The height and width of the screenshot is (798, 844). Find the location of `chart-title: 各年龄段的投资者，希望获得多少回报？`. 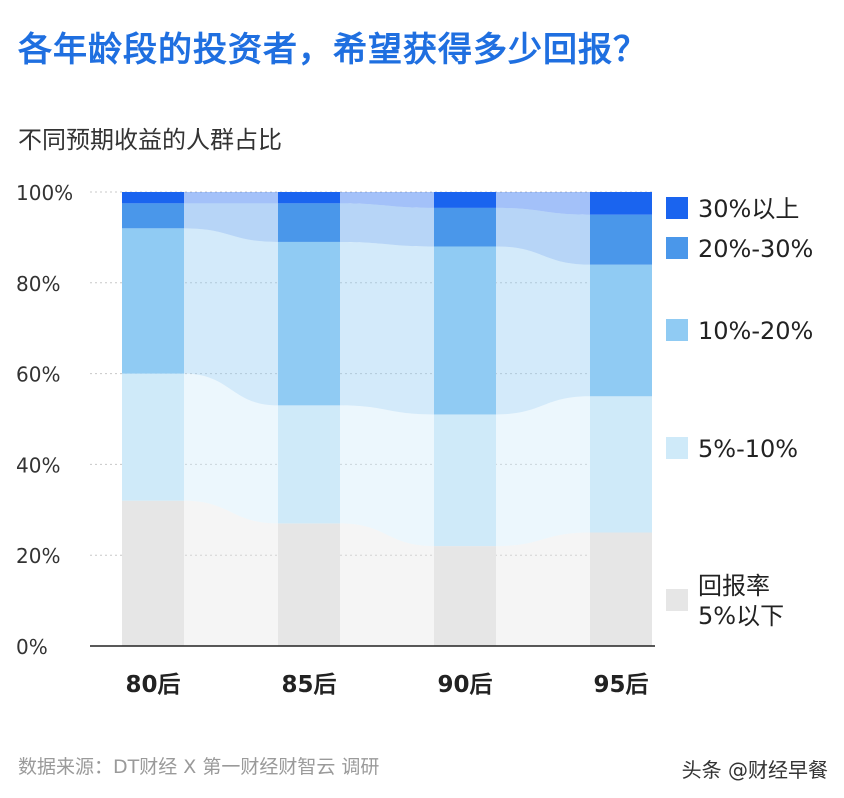

chart-title: 各年龄段的投资者，希望获得多少回报？ is located at coordinates (333, 50).